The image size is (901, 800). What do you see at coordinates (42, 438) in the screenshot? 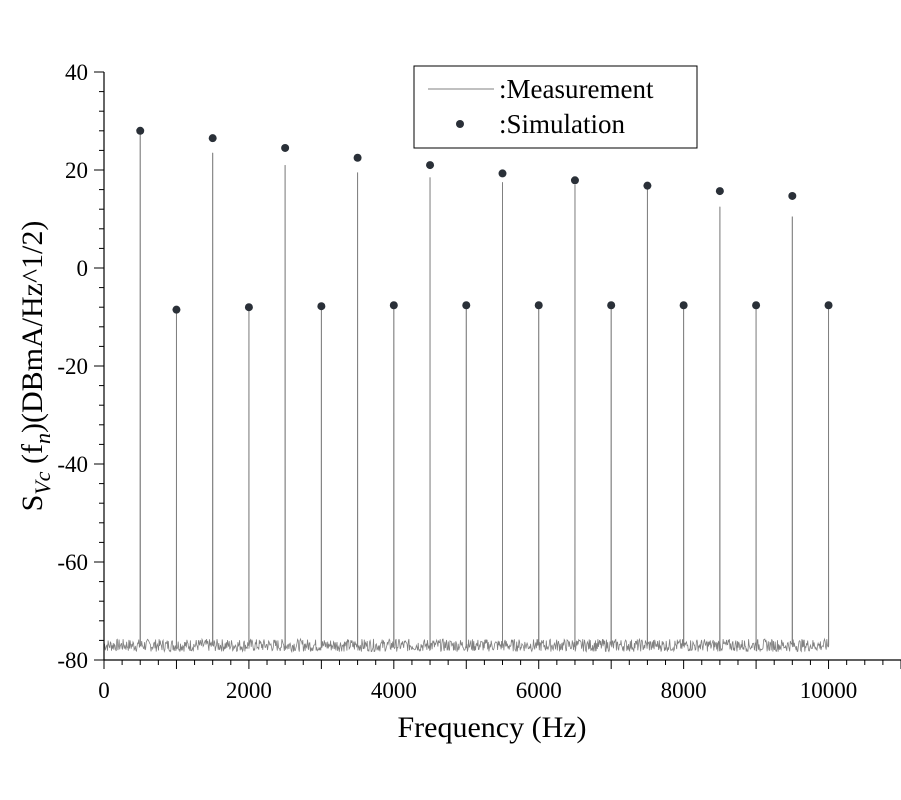
I see `y-axis-label-sub-n: n` at bounding box center [42, 438].